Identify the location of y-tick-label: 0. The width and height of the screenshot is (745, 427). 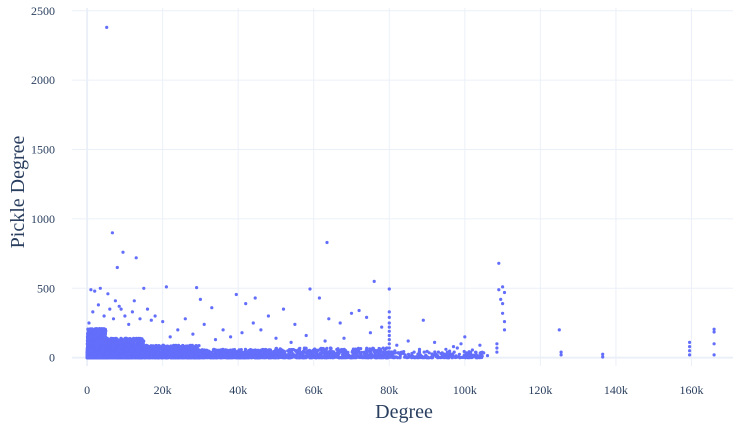
(52, 358).